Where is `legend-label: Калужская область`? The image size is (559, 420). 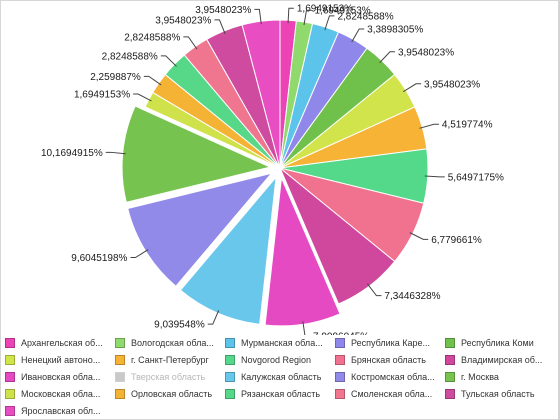 legend-label: Калужская область is located at coordinates (281, 376).